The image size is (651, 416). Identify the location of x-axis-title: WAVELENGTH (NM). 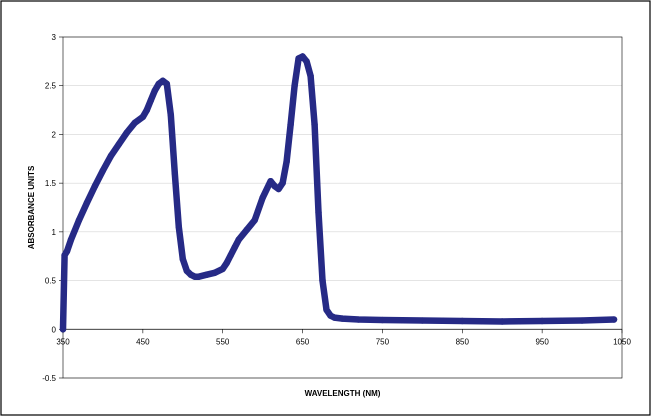
(343, 393).